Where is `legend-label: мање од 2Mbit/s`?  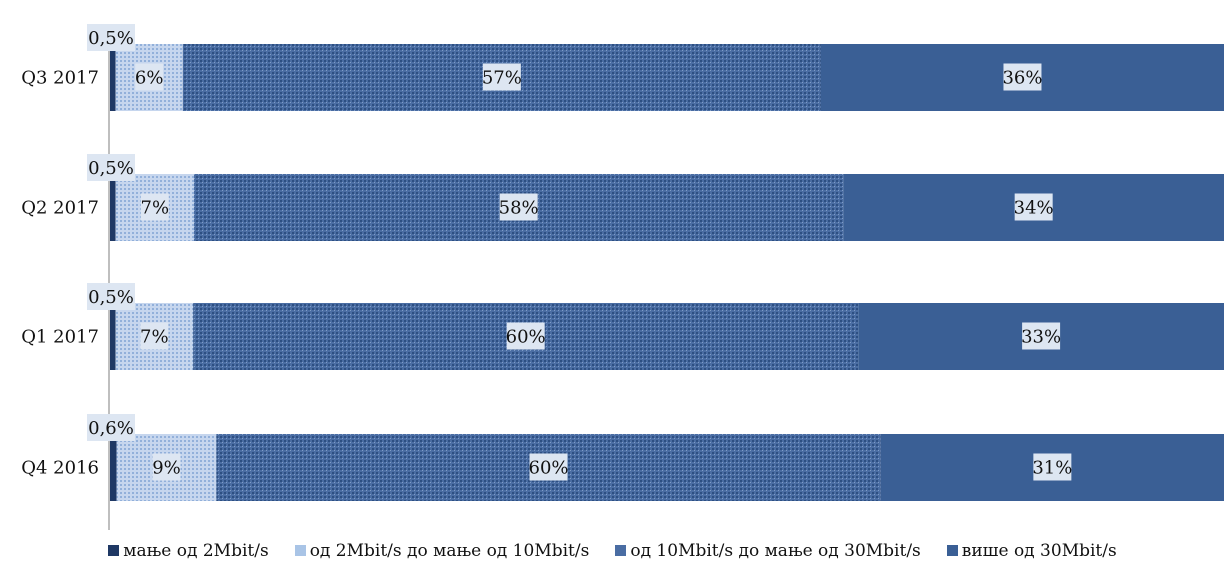
legend-label: мање од 2Mbit/s is located at coordinates (196, 550).